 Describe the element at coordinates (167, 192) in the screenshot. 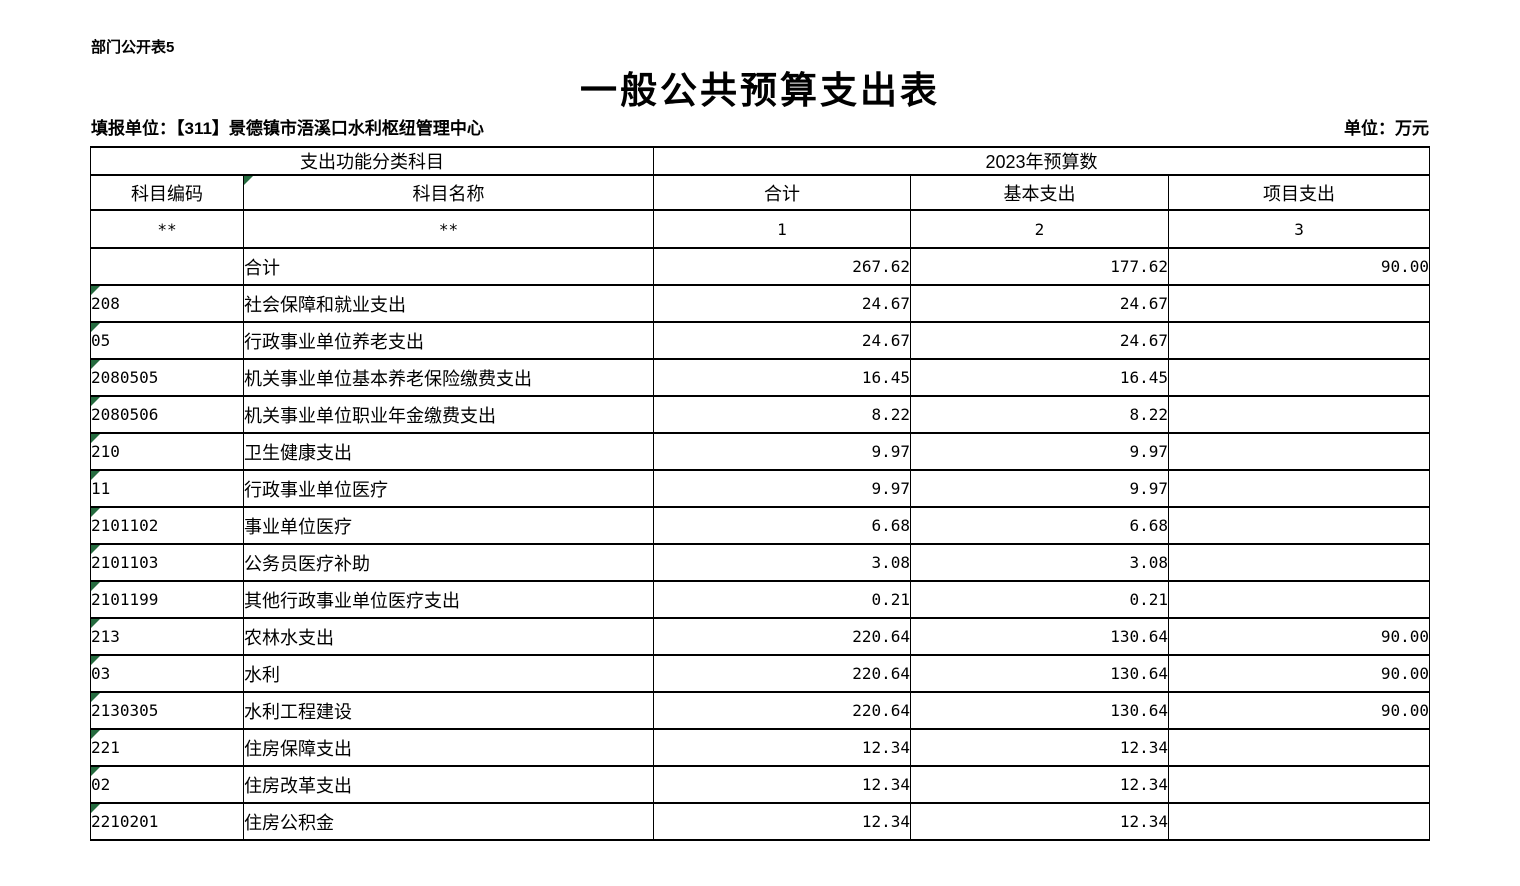

I see `header-subject-code: 科目编码` at that location.